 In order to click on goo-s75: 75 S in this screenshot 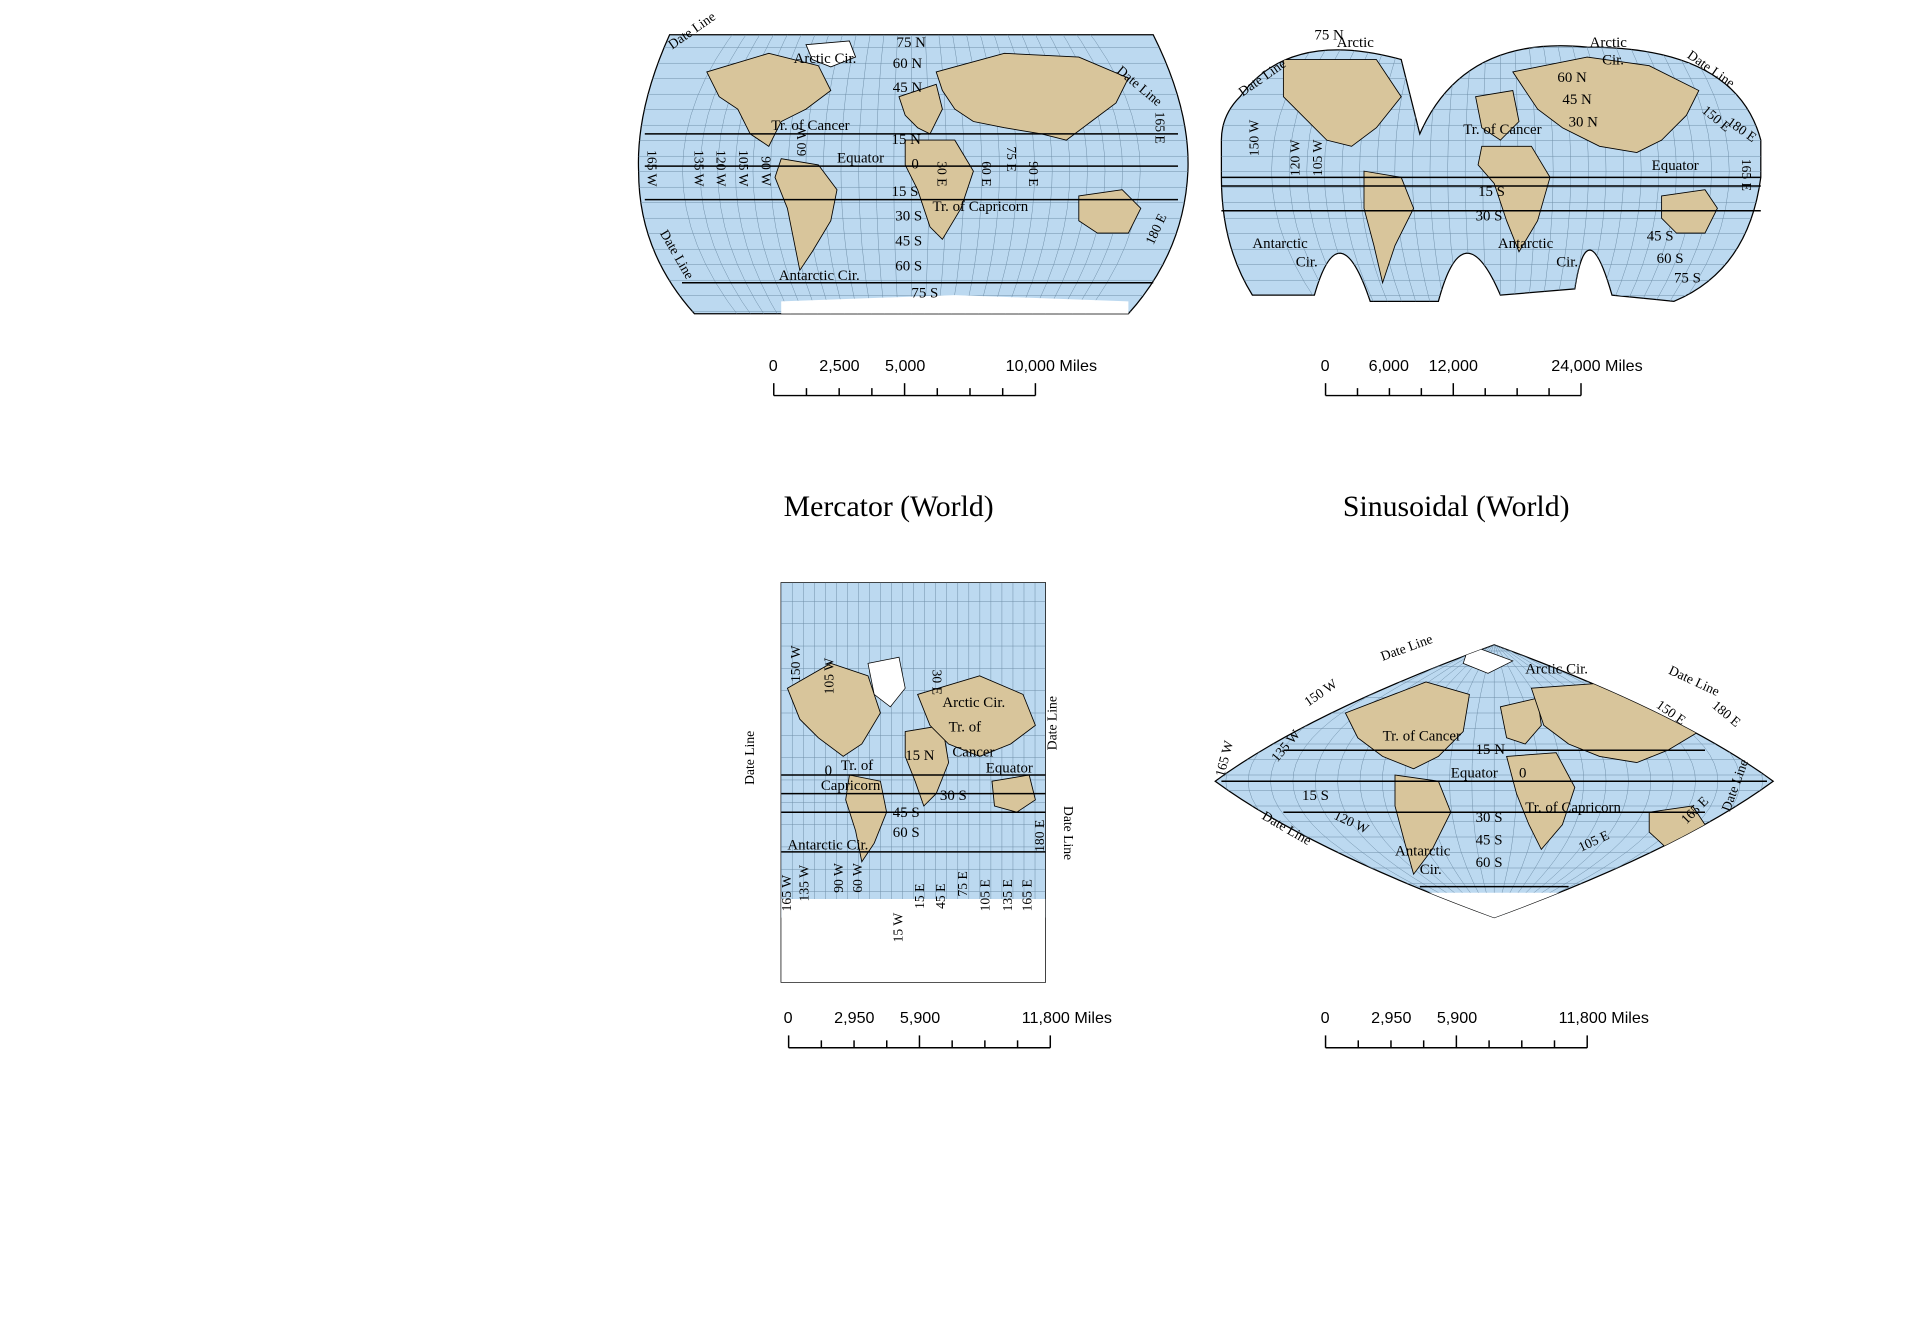, I will do `click(1687, 279)`.